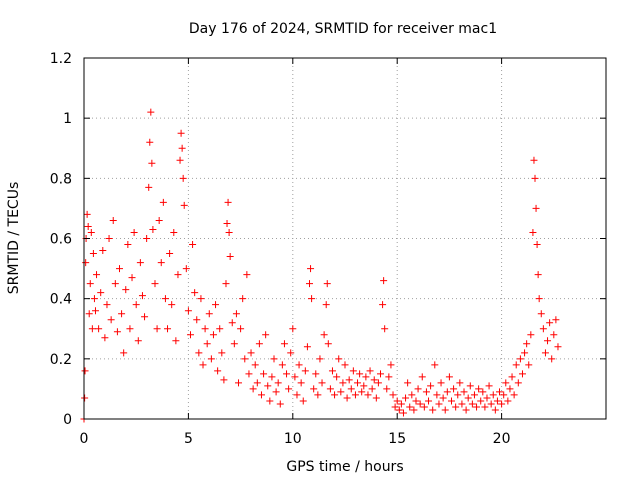 This screenshot has width=640, height=480. Describe the element at coordinates (67, 420) in the screenshot. I see `y-tick-label: 0` at that location.